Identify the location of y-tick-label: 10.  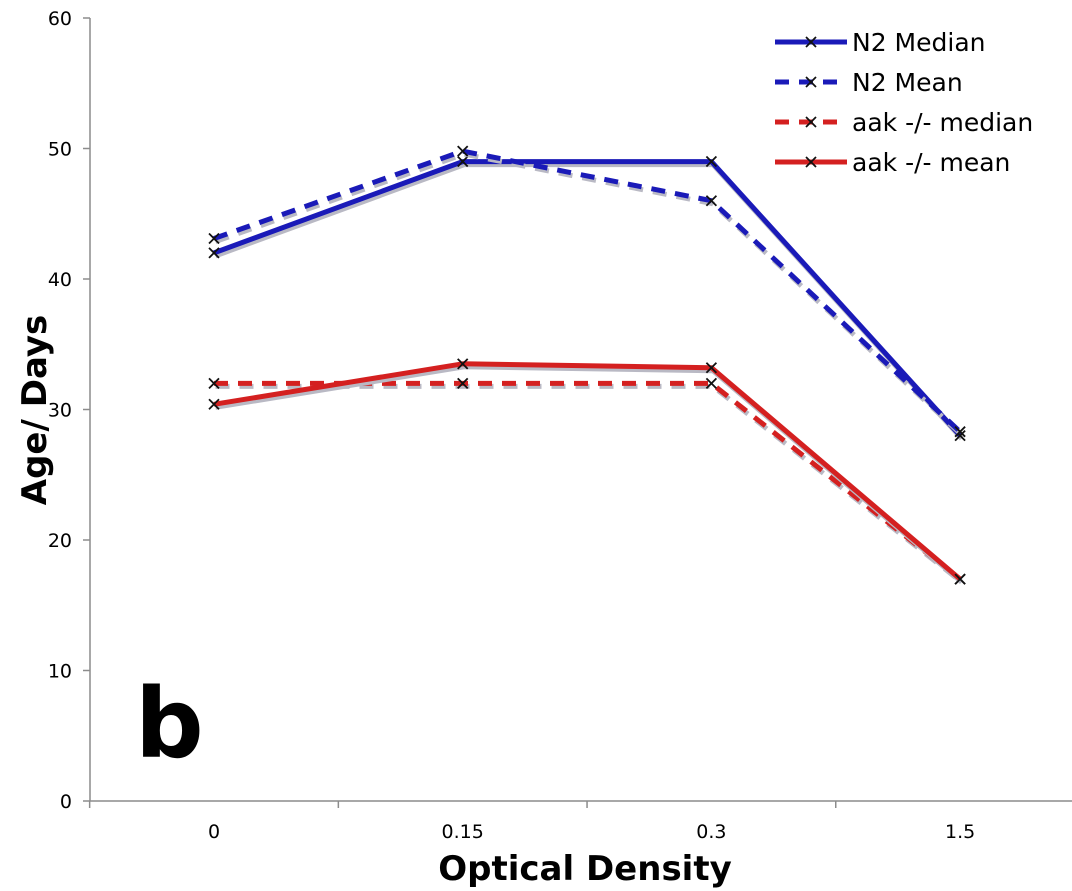
(60, 672).